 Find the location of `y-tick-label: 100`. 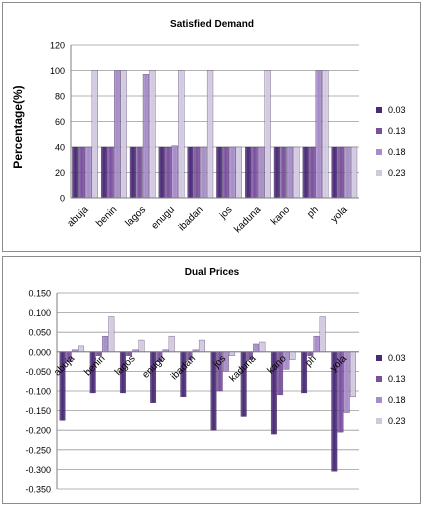

y-tick-label: 100 is located at coordinates (57, 71).